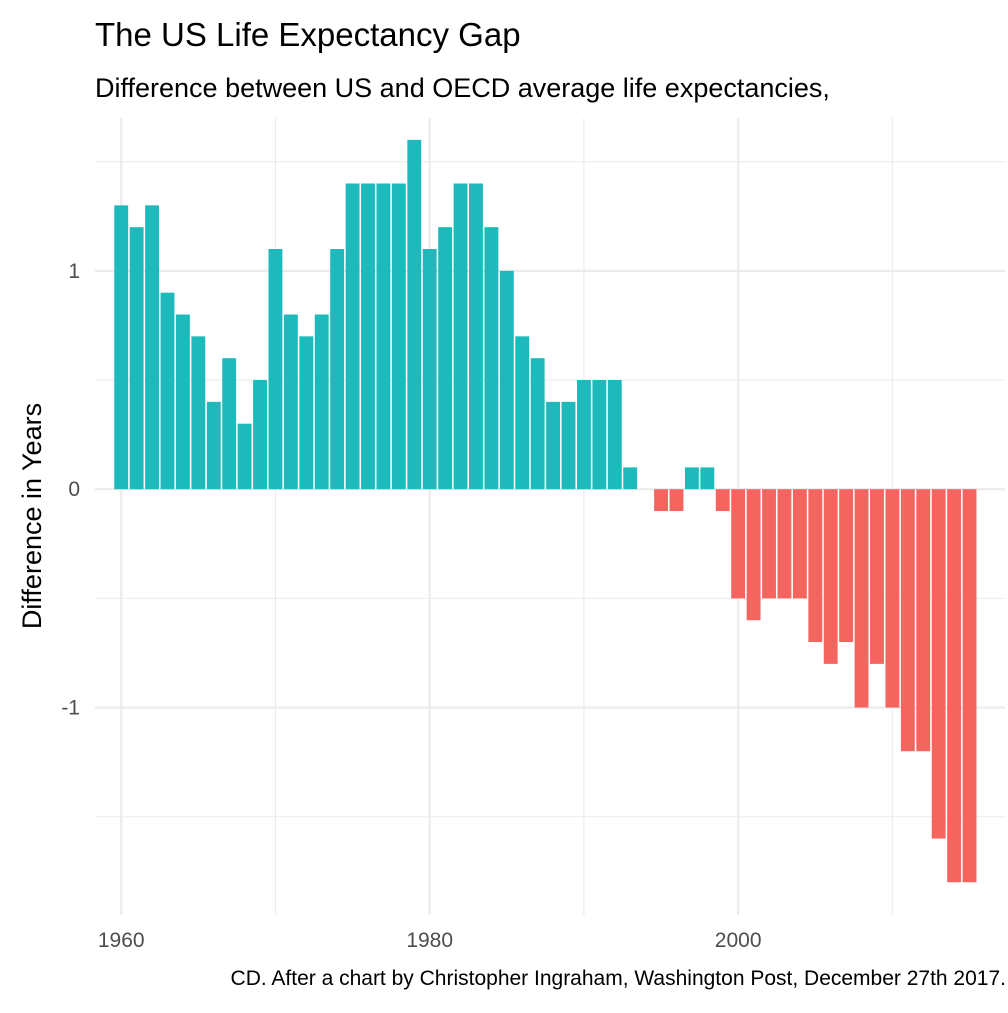  Describe the element at coordinates (182, 402) in the screenshot. I see `bar-1964` at that location.